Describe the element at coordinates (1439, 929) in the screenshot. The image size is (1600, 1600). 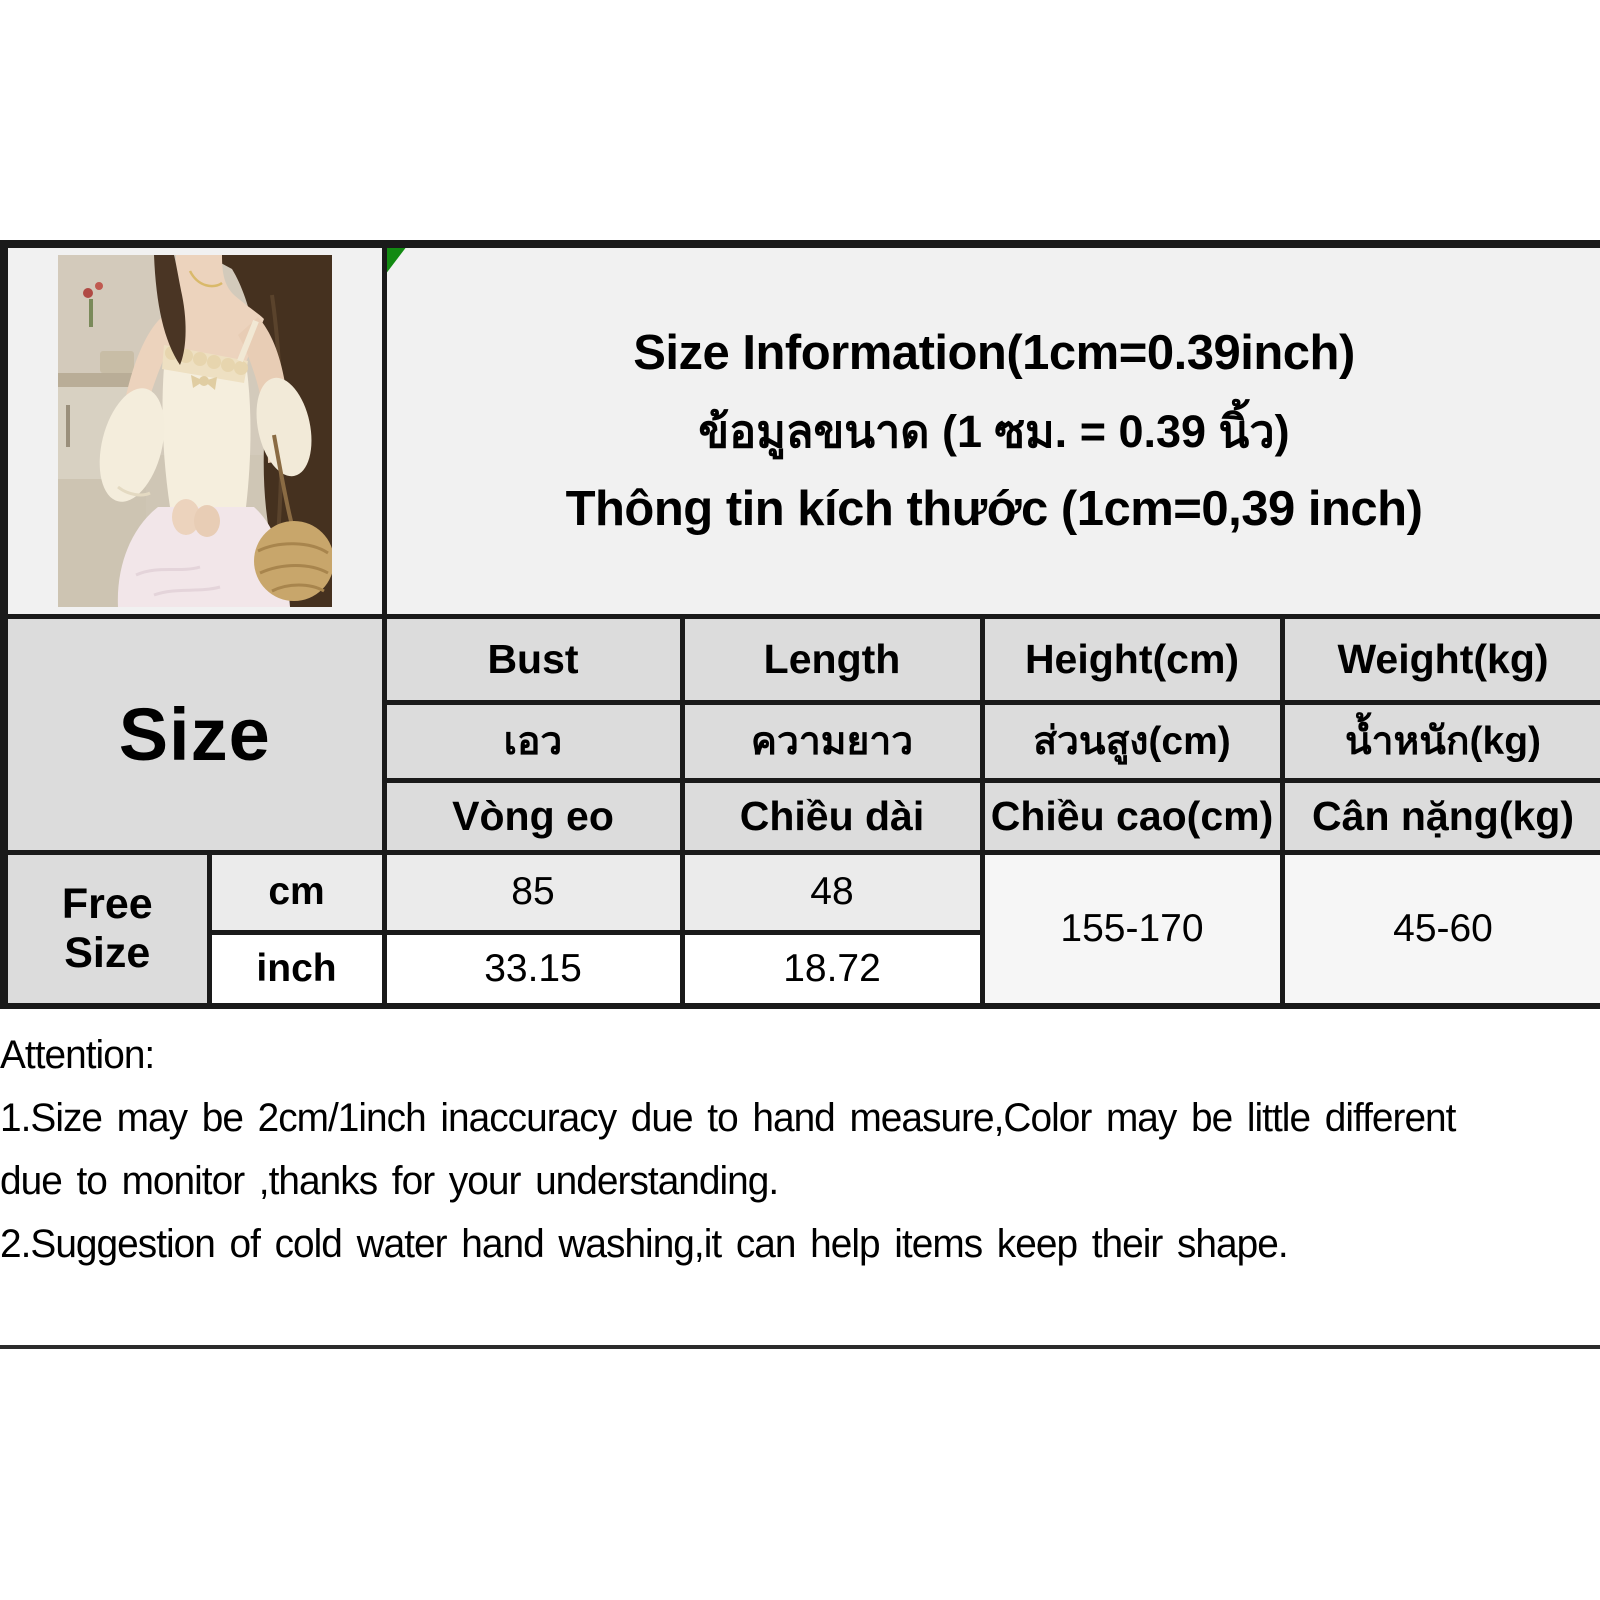
I see `weight-range-value: 45-60` at that location.